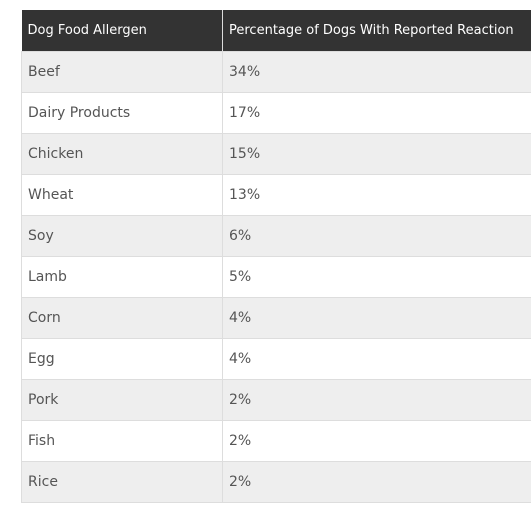 The width and height of the screenshot is (531, 526). I want to click on table-row: Corn 4%, so click(276, 318).